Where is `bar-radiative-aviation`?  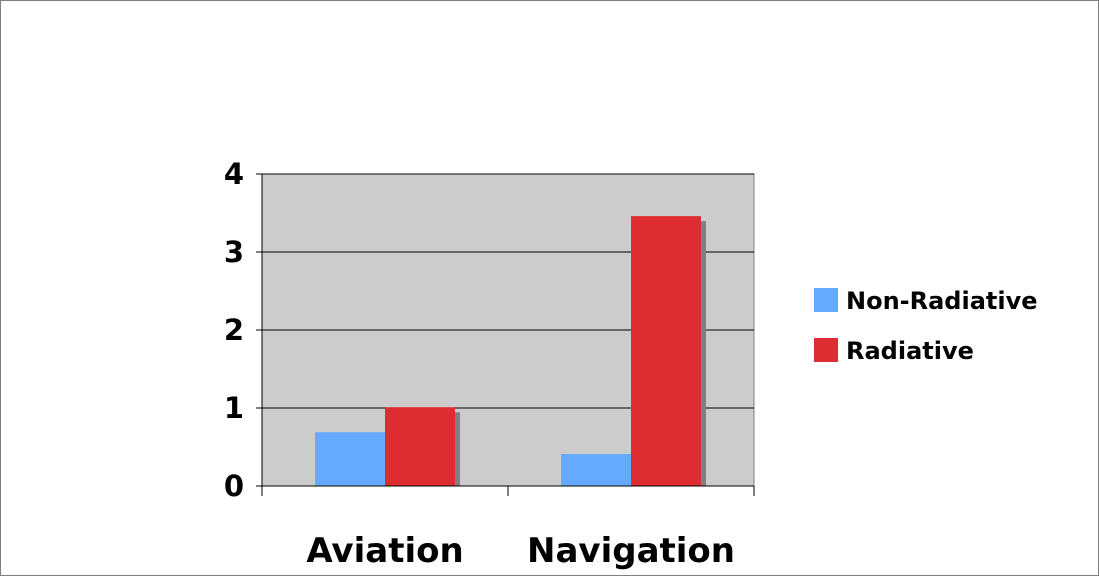 bar-radiative-aviation is located at coordinates (420, 446).